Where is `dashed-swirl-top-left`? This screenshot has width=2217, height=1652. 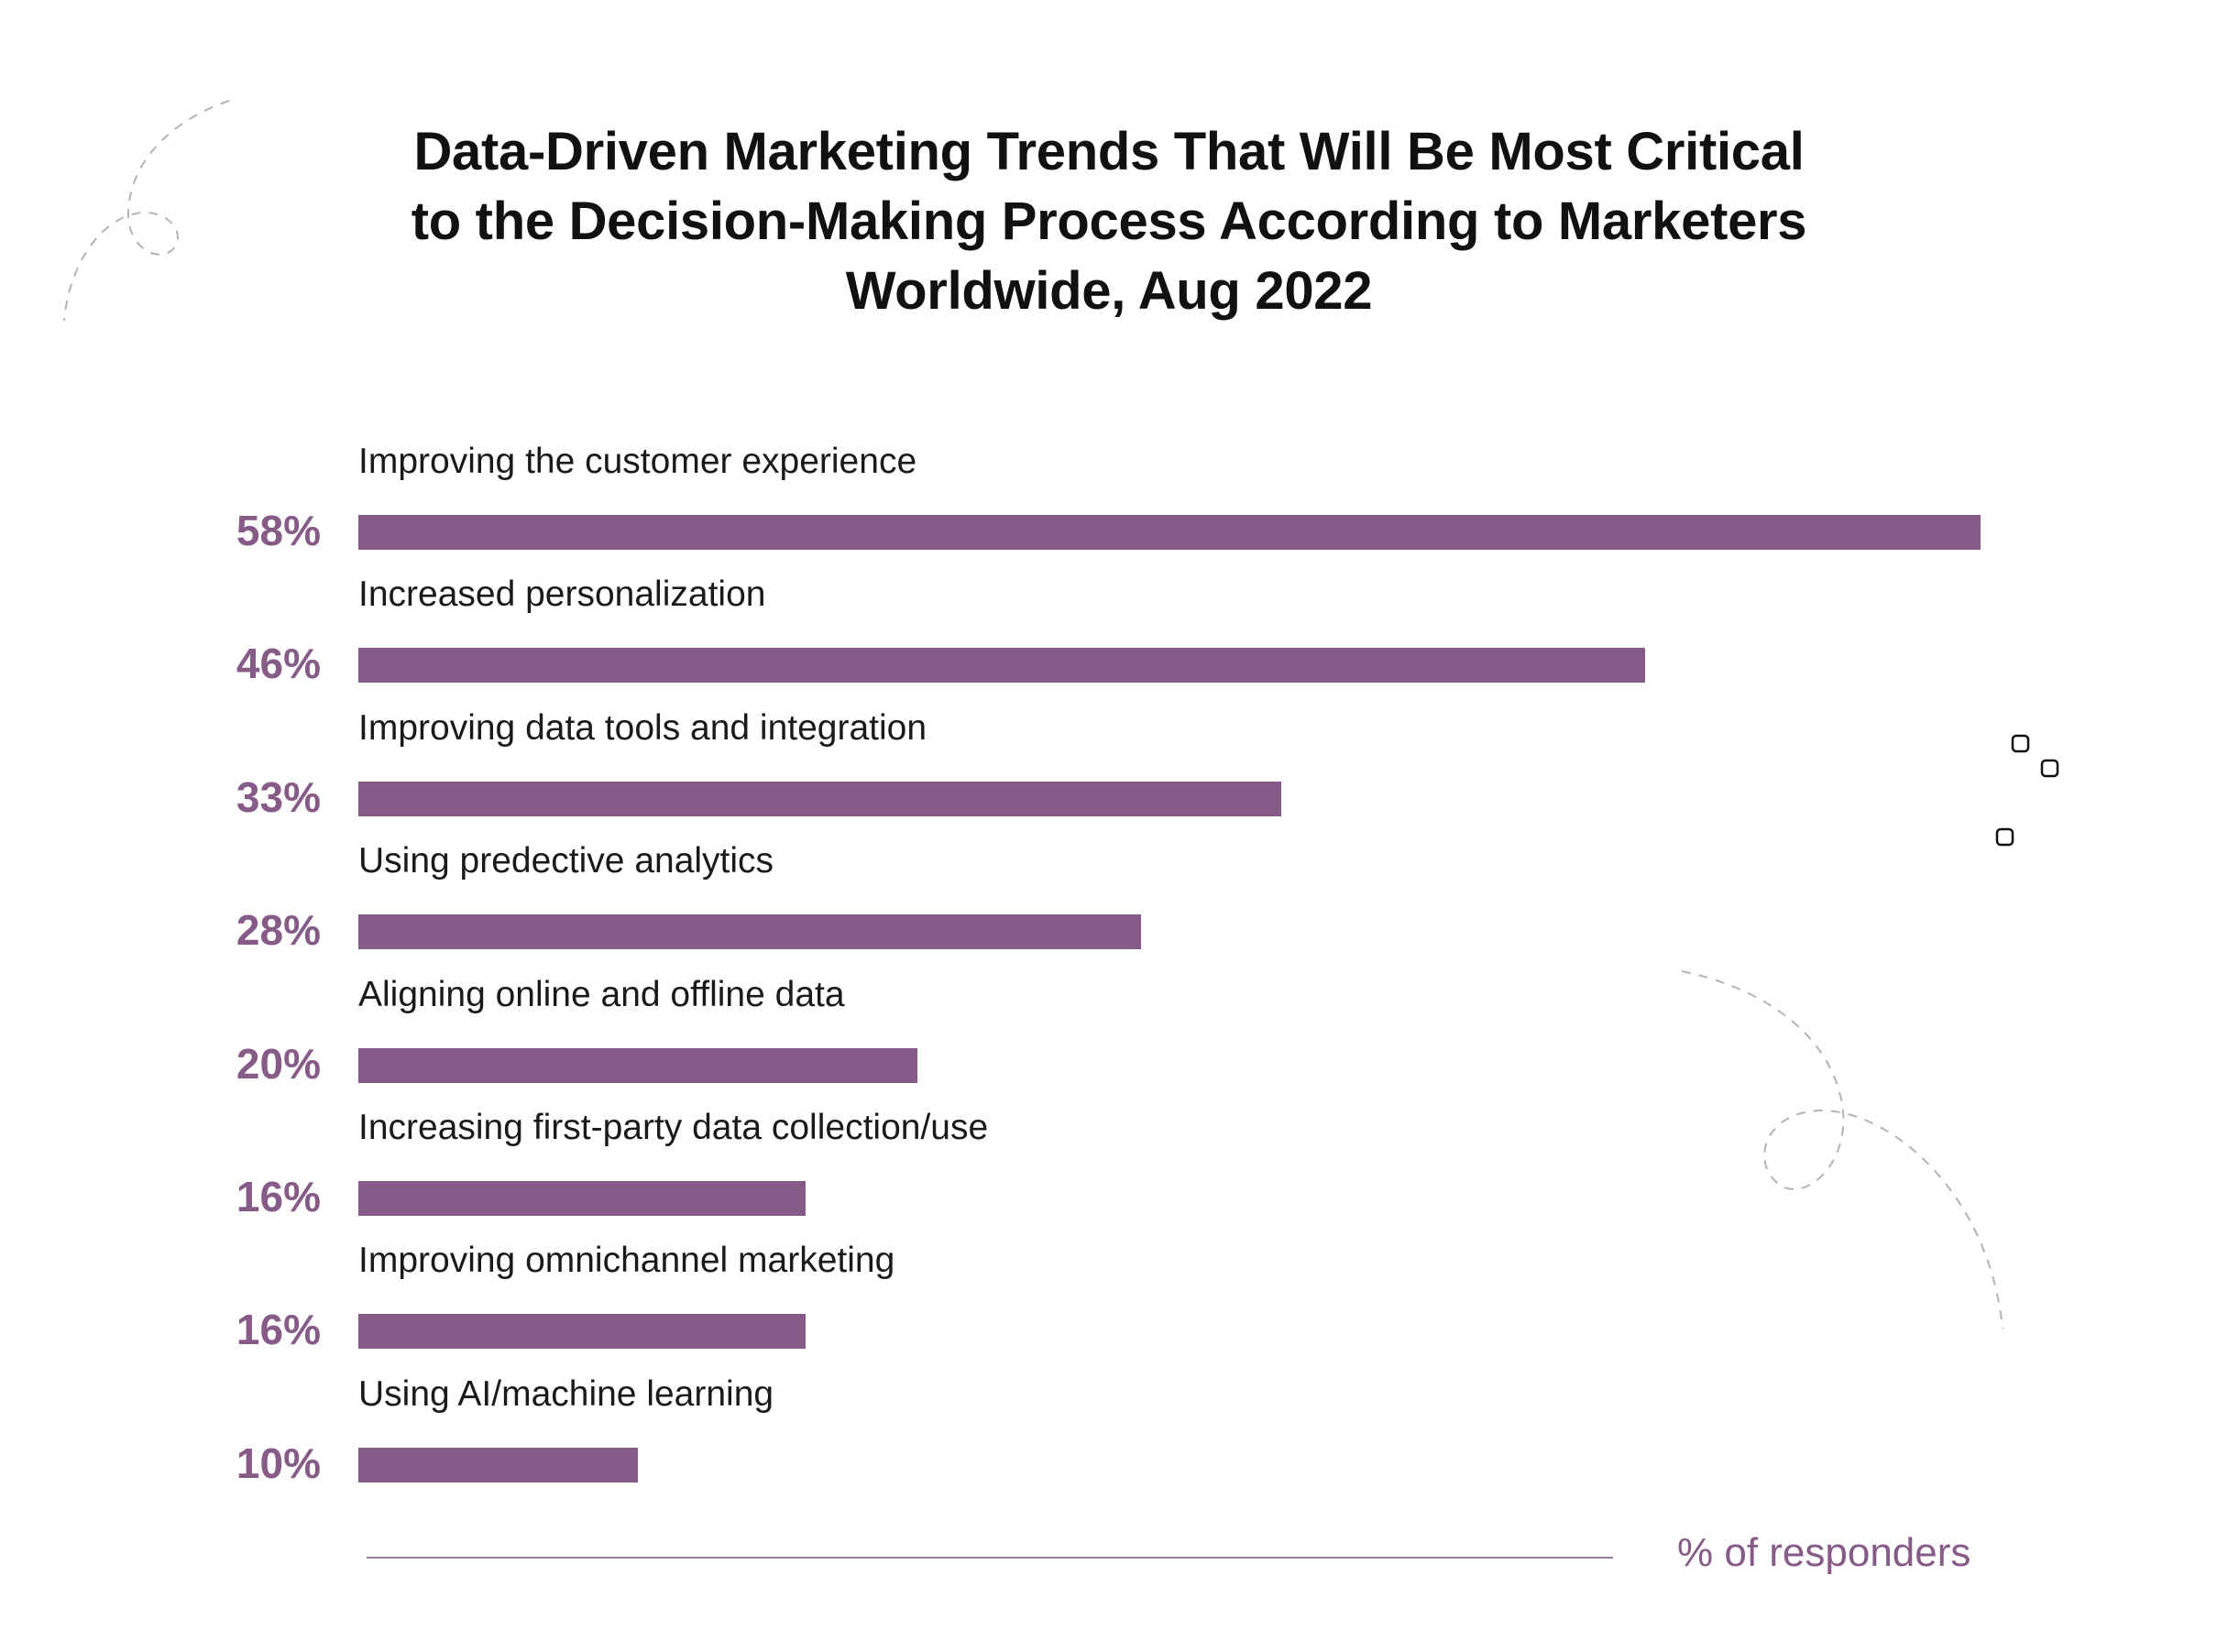 dashed-swirl-top-left is located at coordinates (146, 211).